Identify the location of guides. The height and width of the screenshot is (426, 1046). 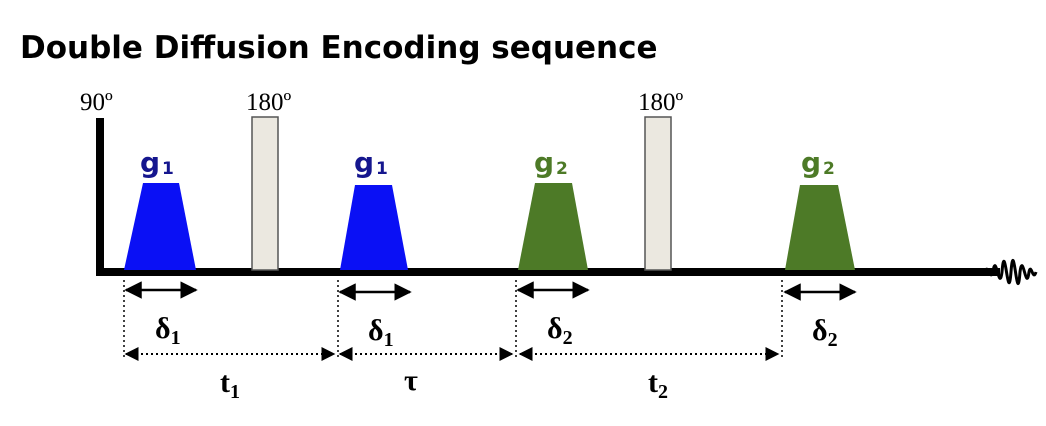
(453, 319).